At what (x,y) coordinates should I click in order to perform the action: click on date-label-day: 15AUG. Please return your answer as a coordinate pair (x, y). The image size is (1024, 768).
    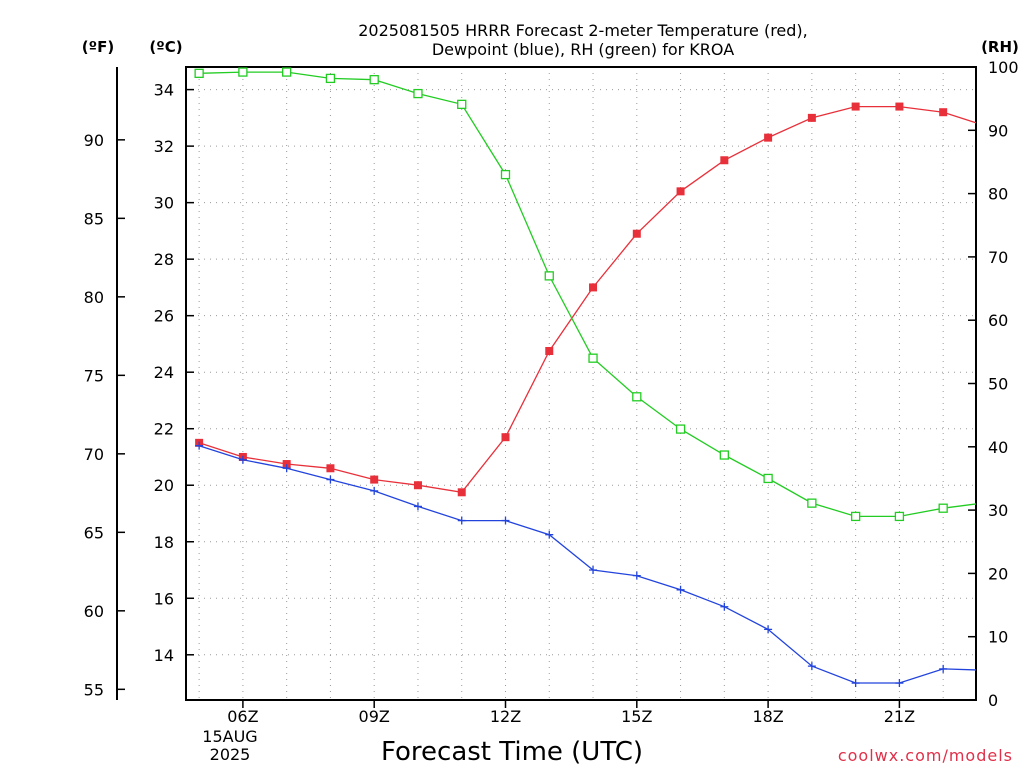
    Looking at the image, I should click on (229, 736).